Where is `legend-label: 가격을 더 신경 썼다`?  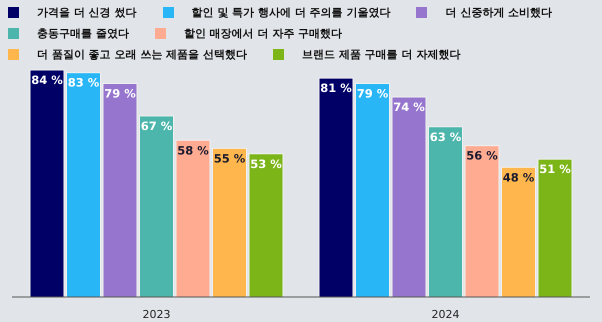
legend-label: 가격을 더 신경 썼다 is located at coordinates (86, 12).